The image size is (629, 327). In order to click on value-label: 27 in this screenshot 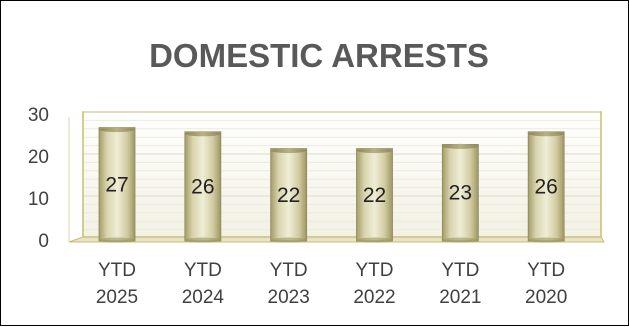, I will do `click(116, 184)`.